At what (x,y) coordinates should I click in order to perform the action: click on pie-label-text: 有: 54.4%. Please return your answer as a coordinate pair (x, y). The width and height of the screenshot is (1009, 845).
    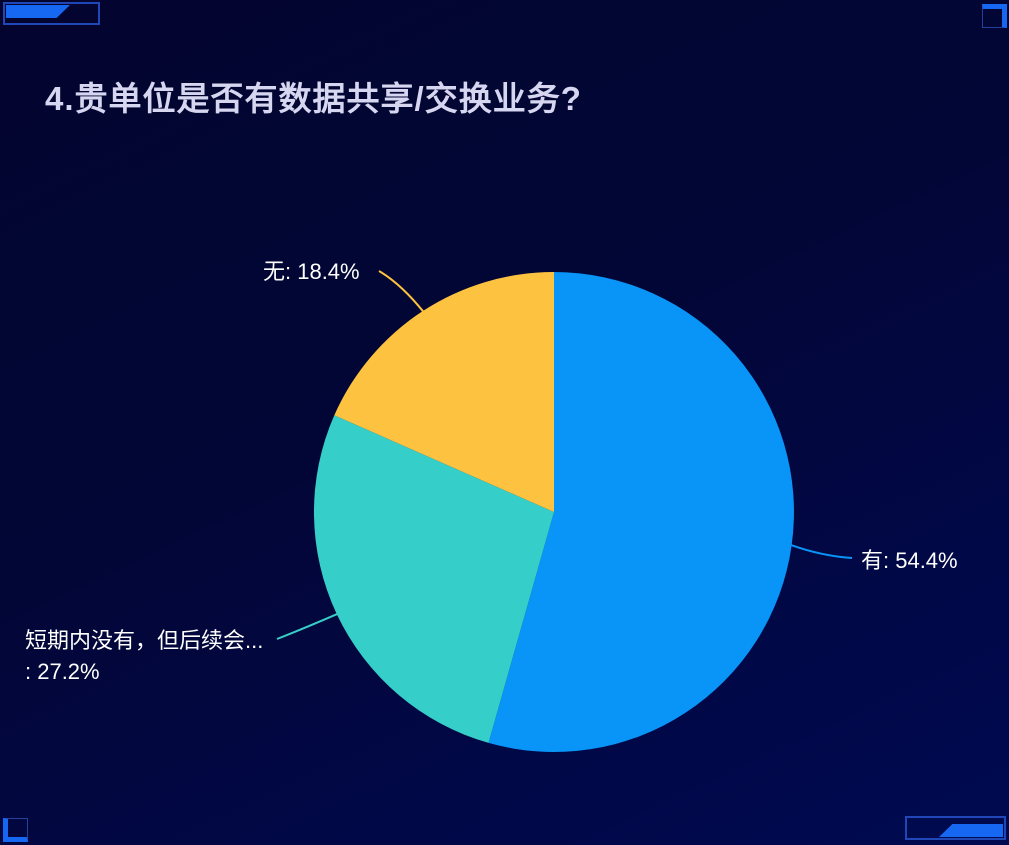
    Looking at the image, I should click on (909, 560).